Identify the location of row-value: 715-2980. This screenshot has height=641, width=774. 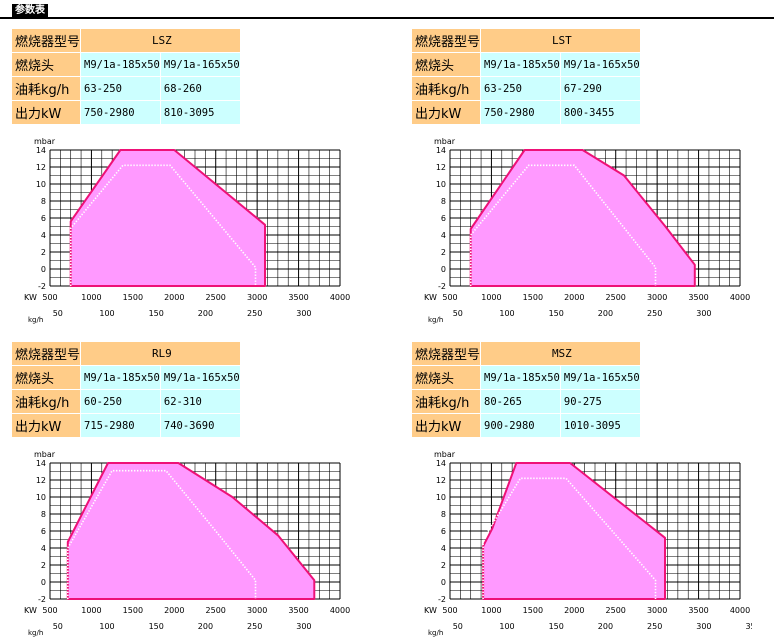
(121, 426).